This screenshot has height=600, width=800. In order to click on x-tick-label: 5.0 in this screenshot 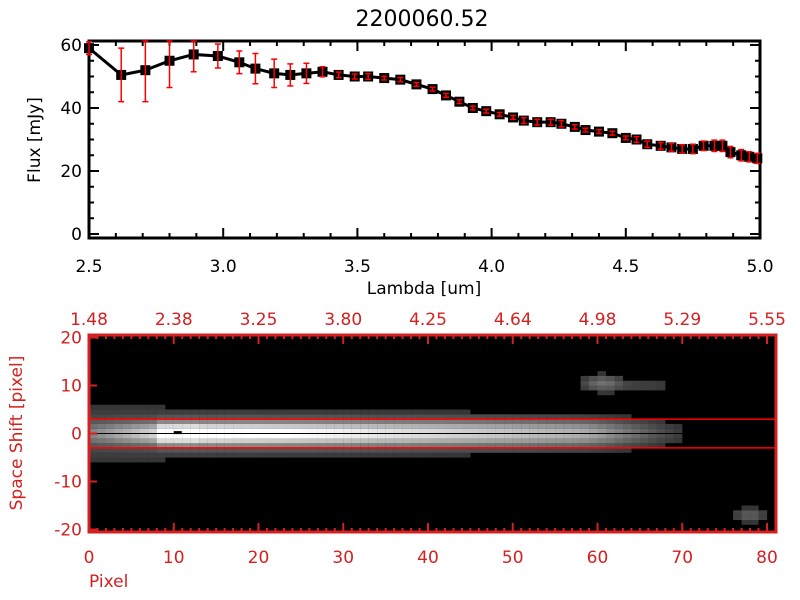, I will do `click(759, 267)`.